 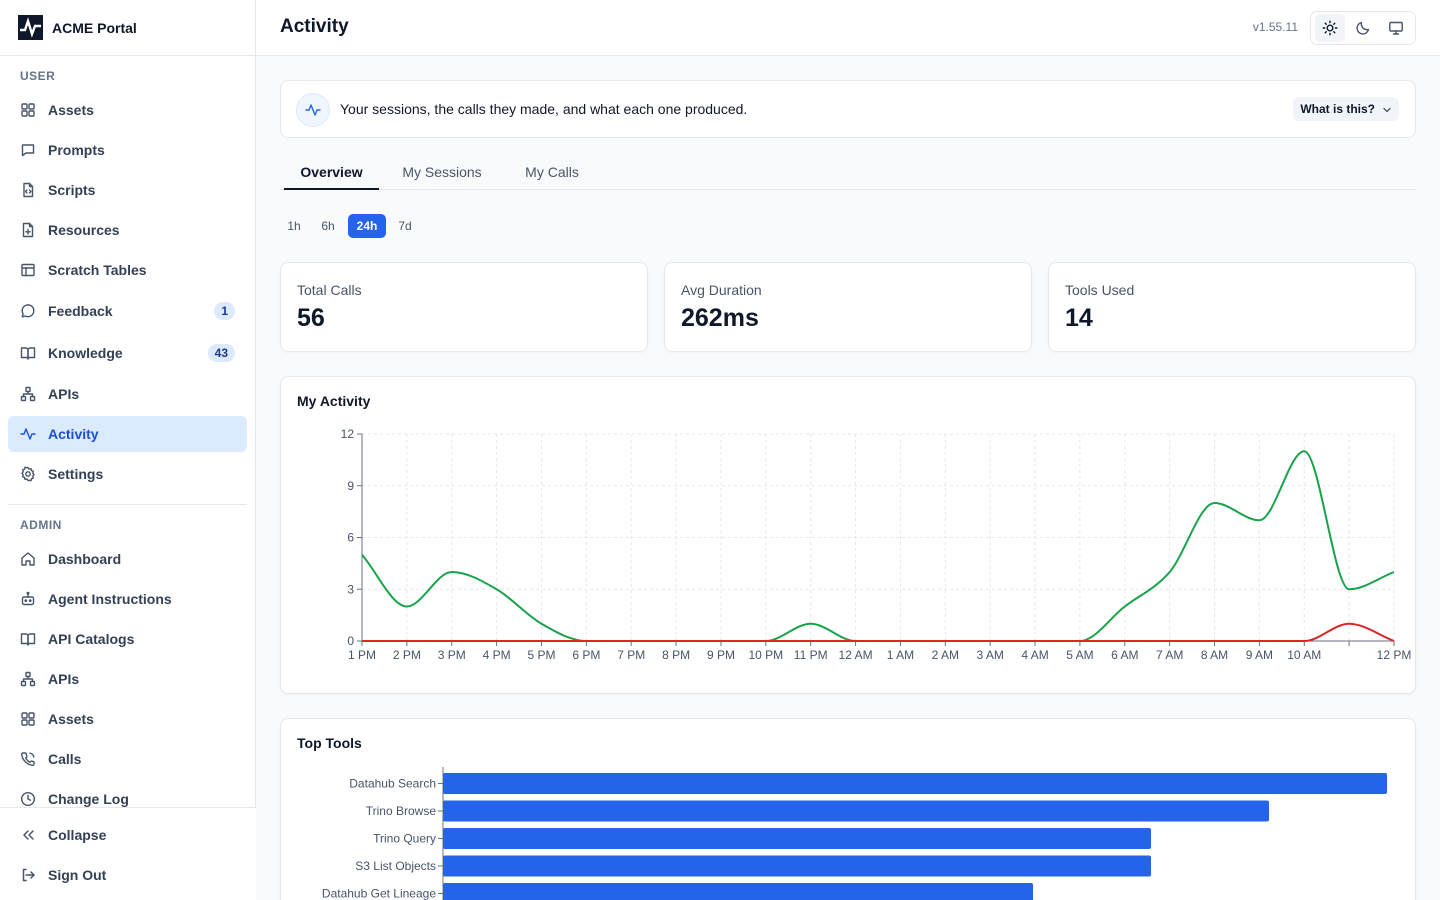 I want to click on tab-my-sessions: My Sessions, so click(x=442, y=172).